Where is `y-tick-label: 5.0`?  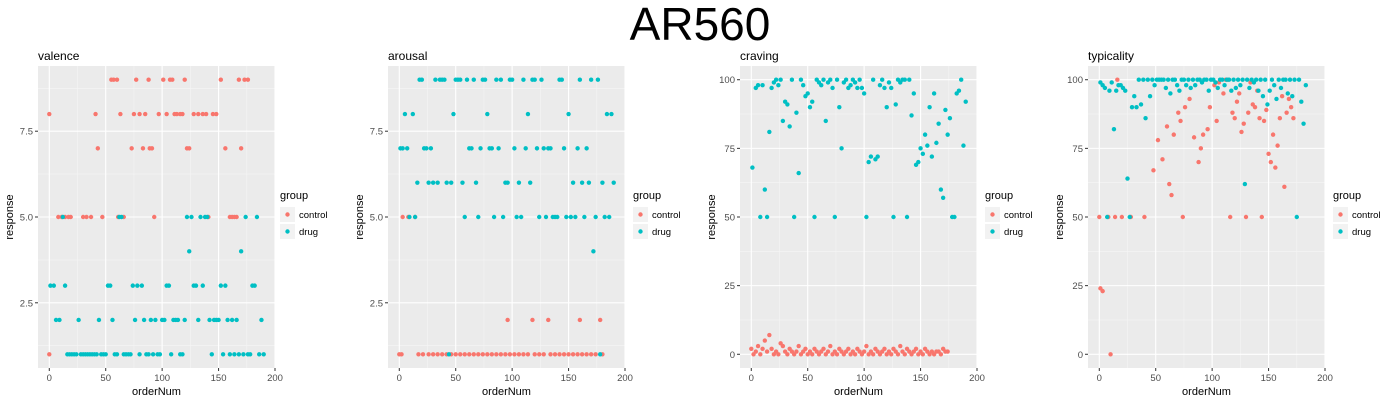 y-tick-label: 5.0 is located at coordinates (376, 218).